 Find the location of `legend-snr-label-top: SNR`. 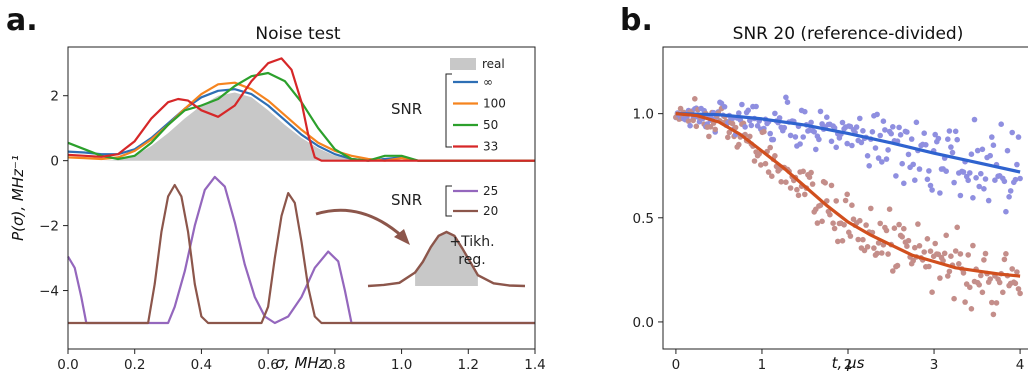

legend-snr-label-top: SNR is located at coordinates (406, 109).